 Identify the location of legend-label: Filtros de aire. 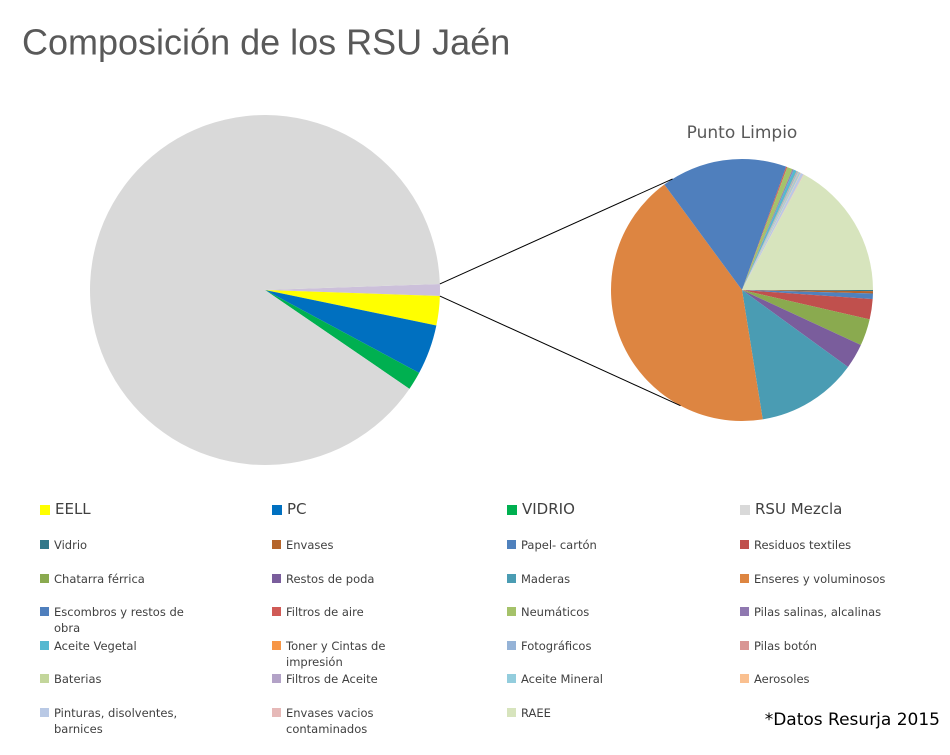
(325, 612).